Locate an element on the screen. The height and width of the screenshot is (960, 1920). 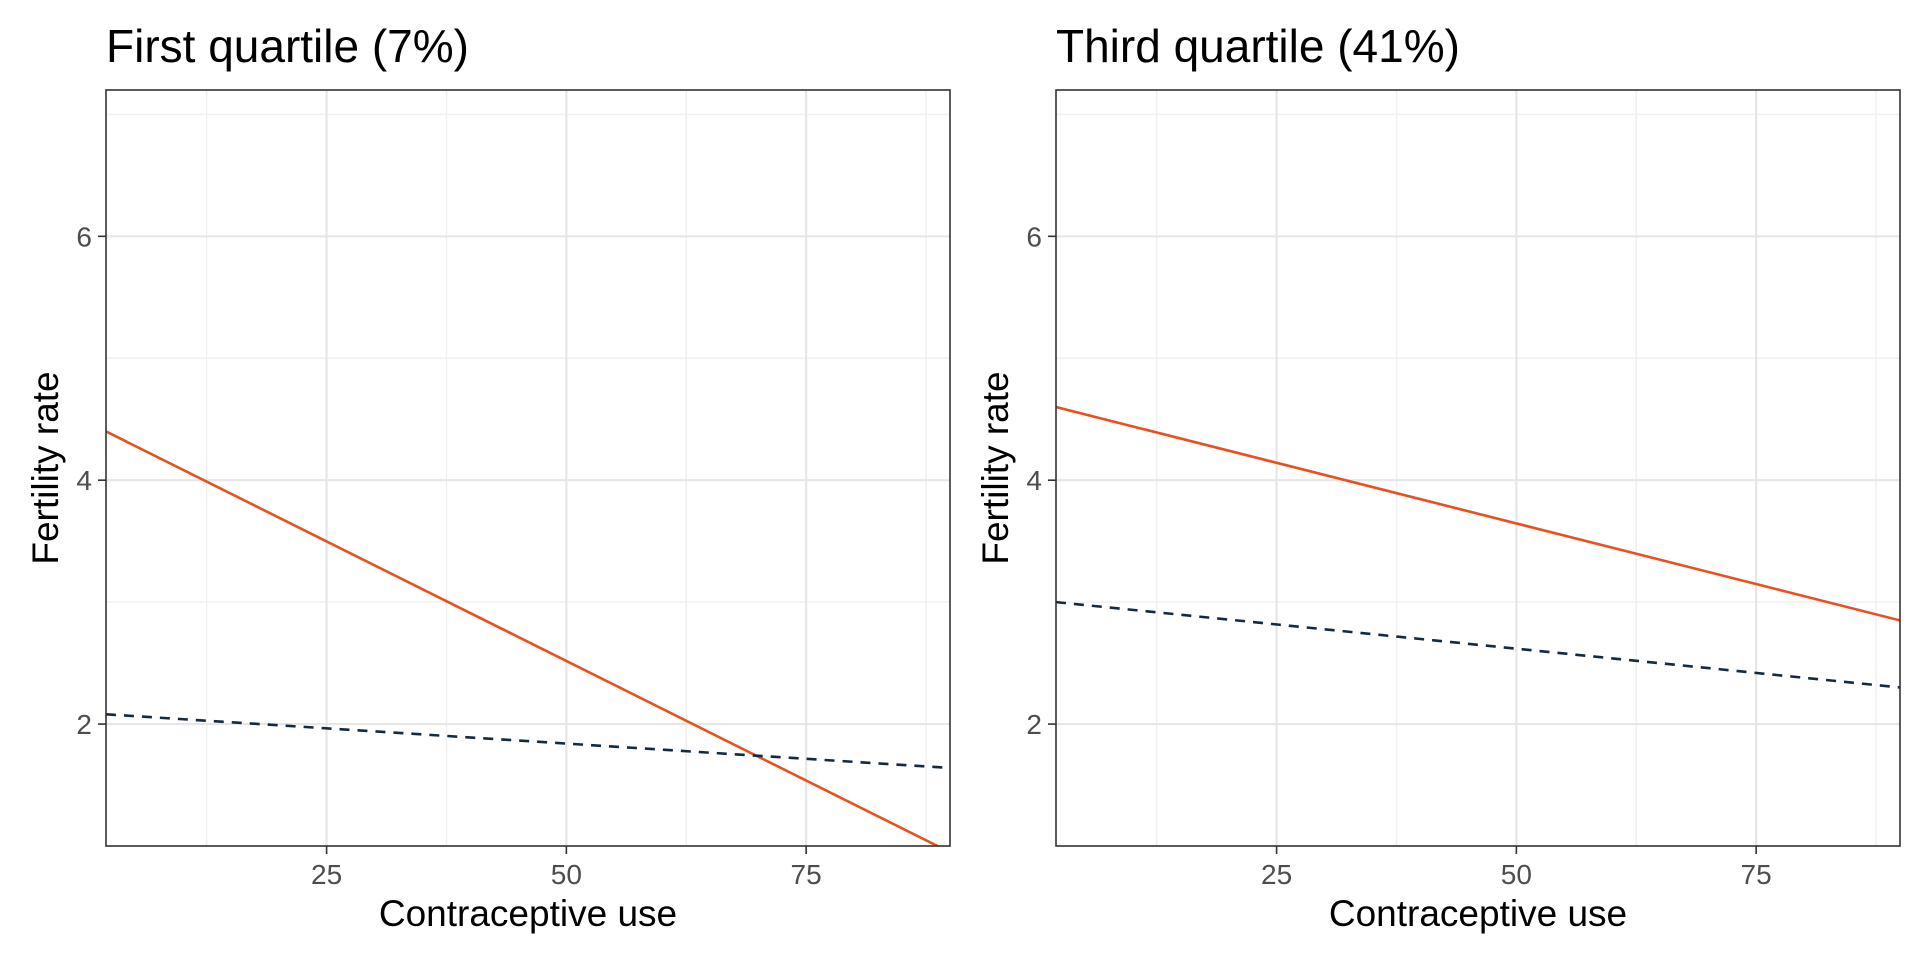
panel-title: Third quartile (41%) is located at coordinates (1258, 46).